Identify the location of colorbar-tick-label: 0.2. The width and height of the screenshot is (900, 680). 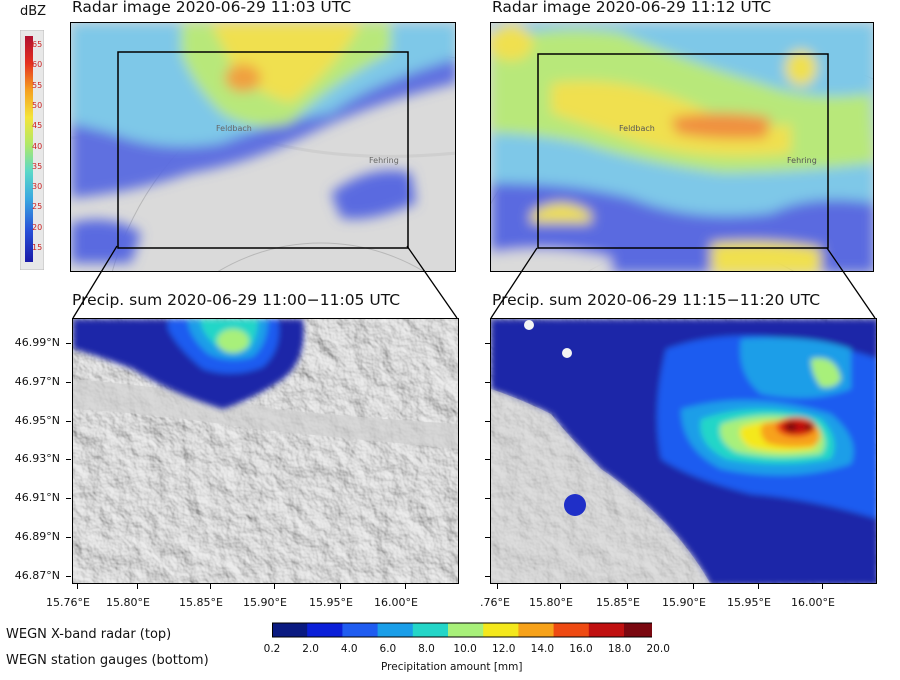
(272, 649).